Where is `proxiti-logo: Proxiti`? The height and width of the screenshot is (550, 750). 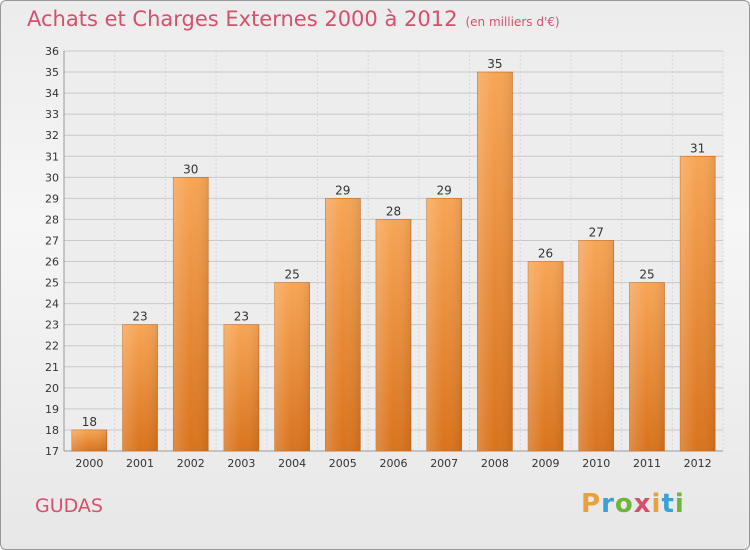 proxiti-logo: Proxiti is located at coordinates (633, 504).